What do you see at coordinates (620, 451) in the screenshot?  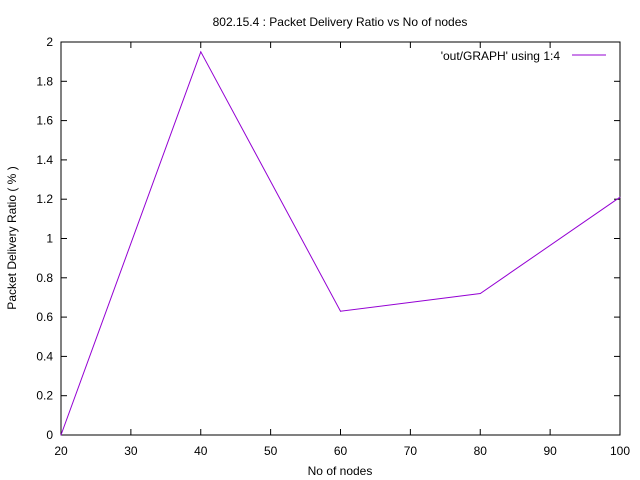 I see `x-tick-label: 100` at bounding box center [620, 451].